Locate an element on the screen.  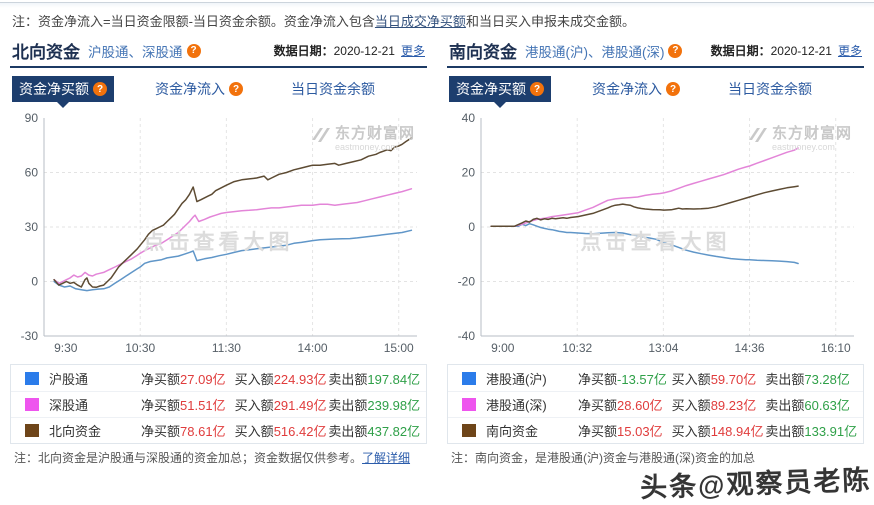
svg-text: 10:30 is located at coordinates (140, 348).